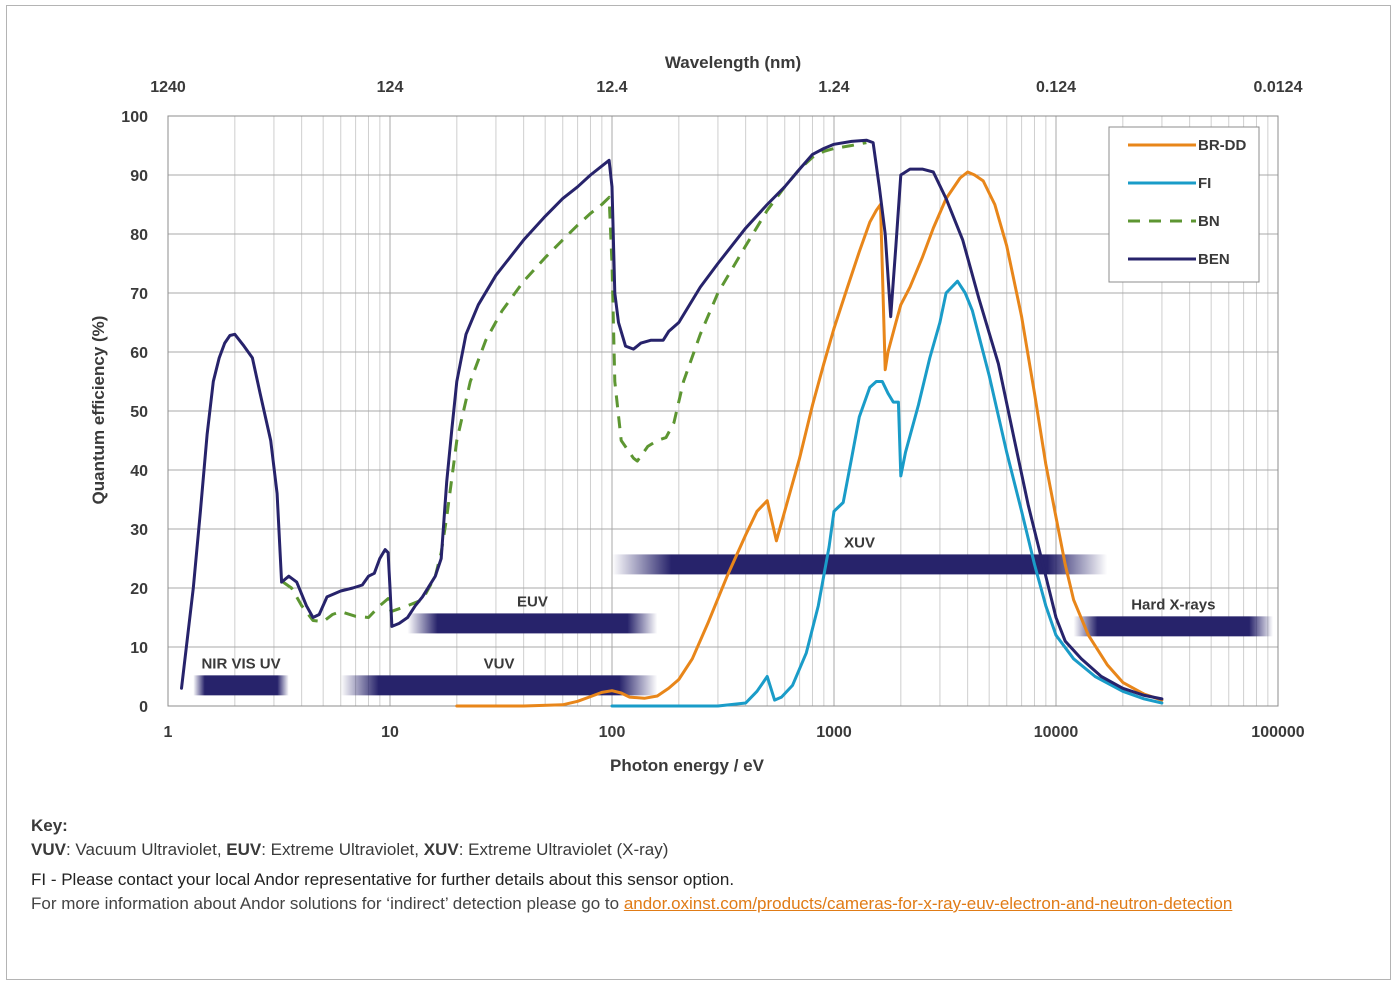  I want to click on y-tick-label: 50, so click(139, 412).